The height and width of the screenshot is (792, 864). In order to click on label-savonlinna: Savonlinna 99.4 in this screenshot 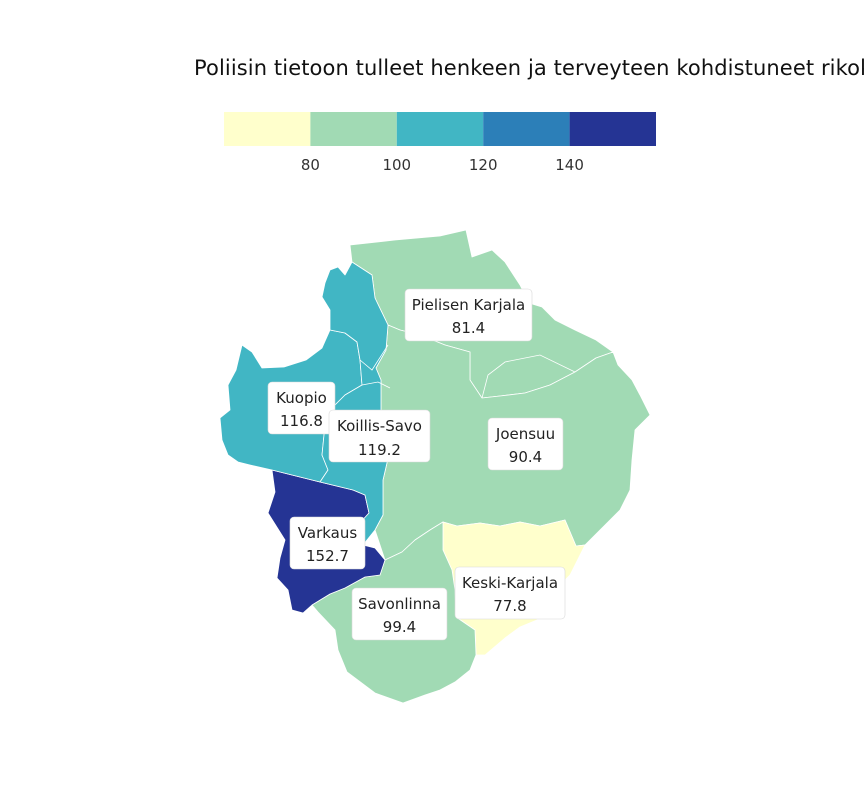, I will do `click(399, 614)`.